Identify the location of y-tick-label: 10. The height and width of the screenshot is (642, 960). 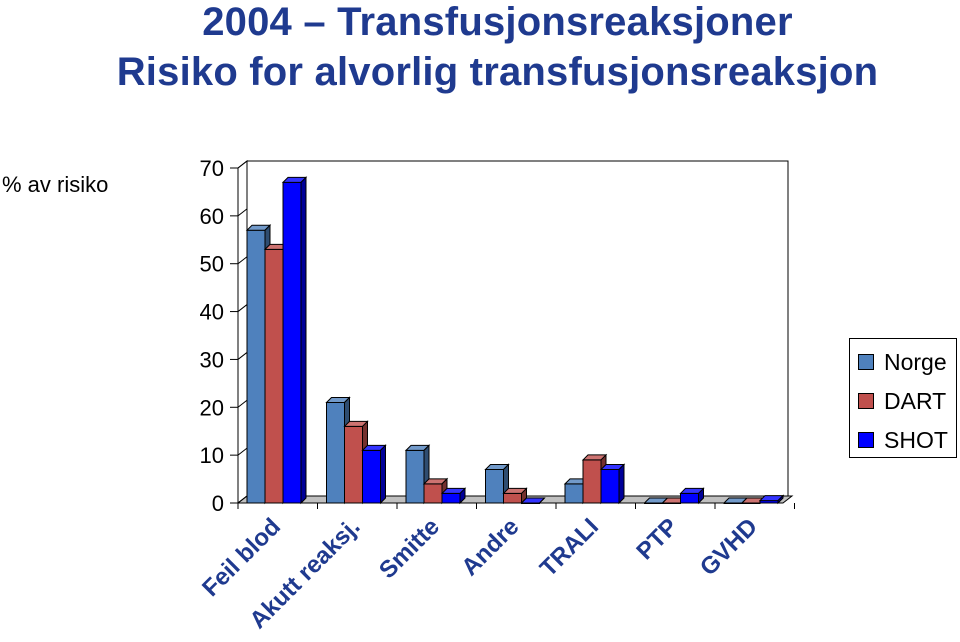
(212, 455).